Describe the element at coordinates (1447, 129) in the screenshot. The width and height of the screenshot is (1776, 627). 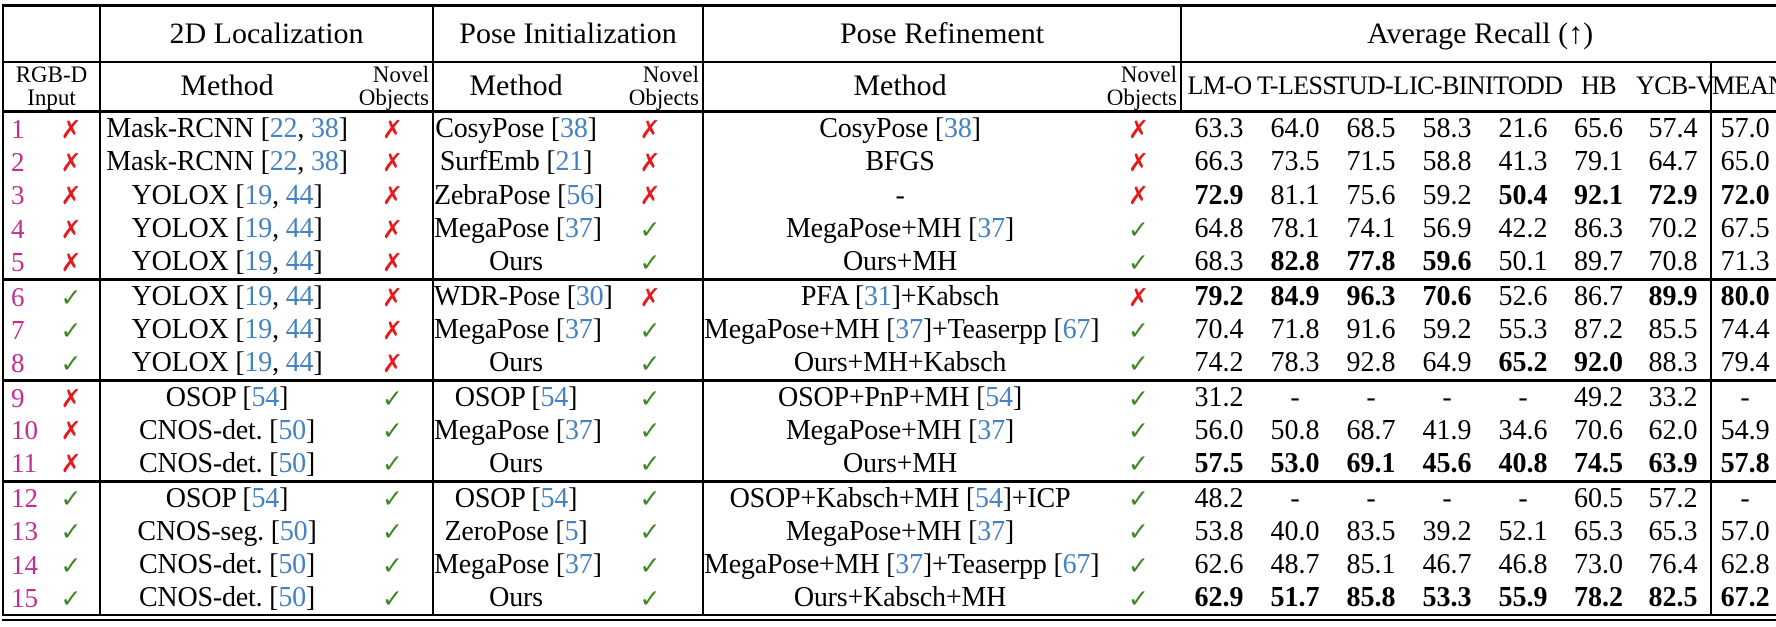
I see `score-value: 58.3` at that location.